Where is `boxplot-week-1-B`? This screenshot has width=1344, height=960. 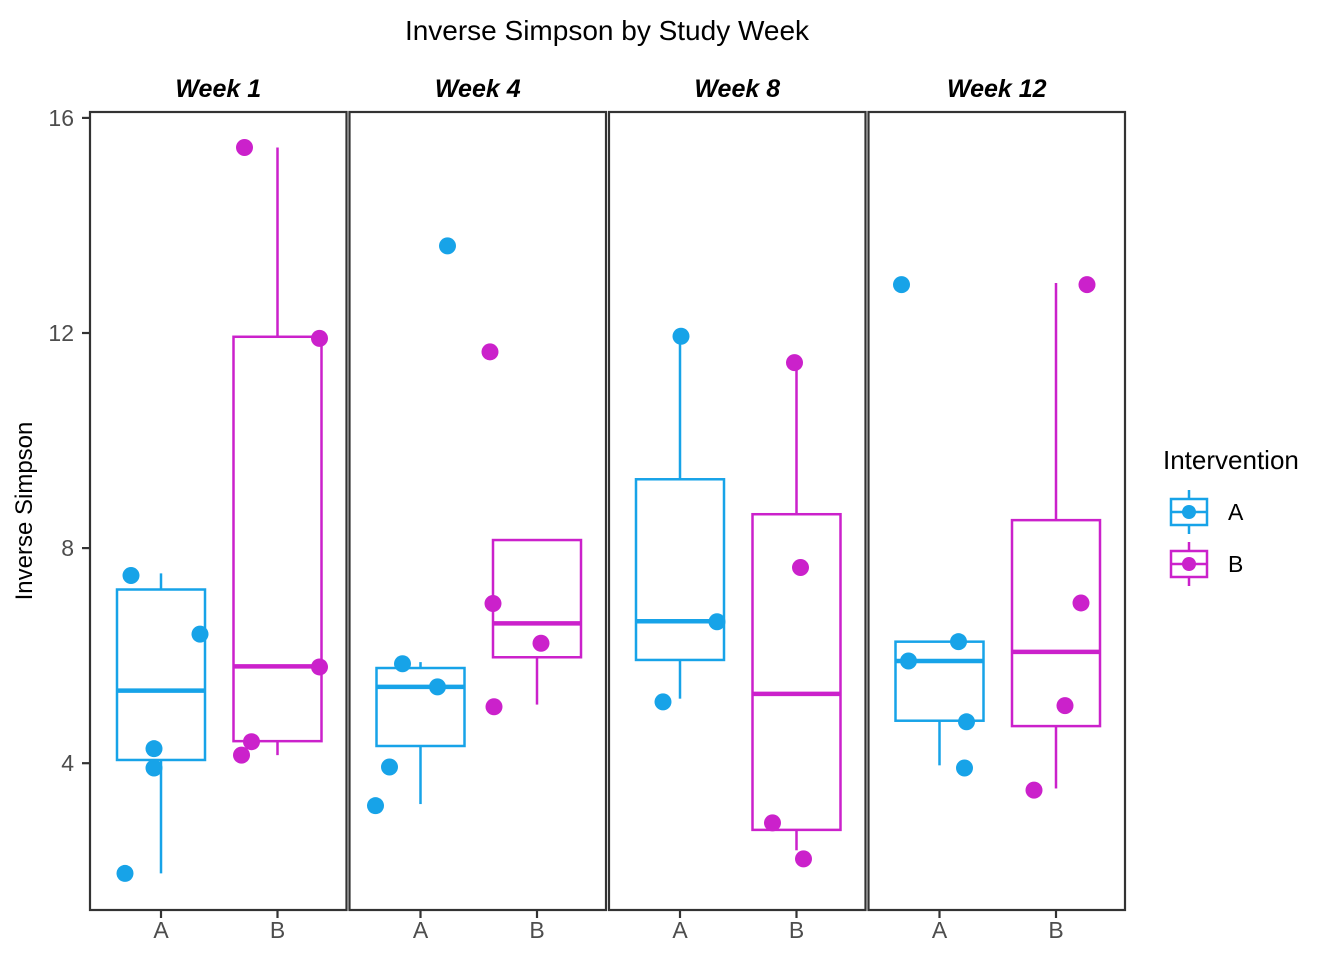 boxplot-week-1-B is located at coordinates (280, 451).